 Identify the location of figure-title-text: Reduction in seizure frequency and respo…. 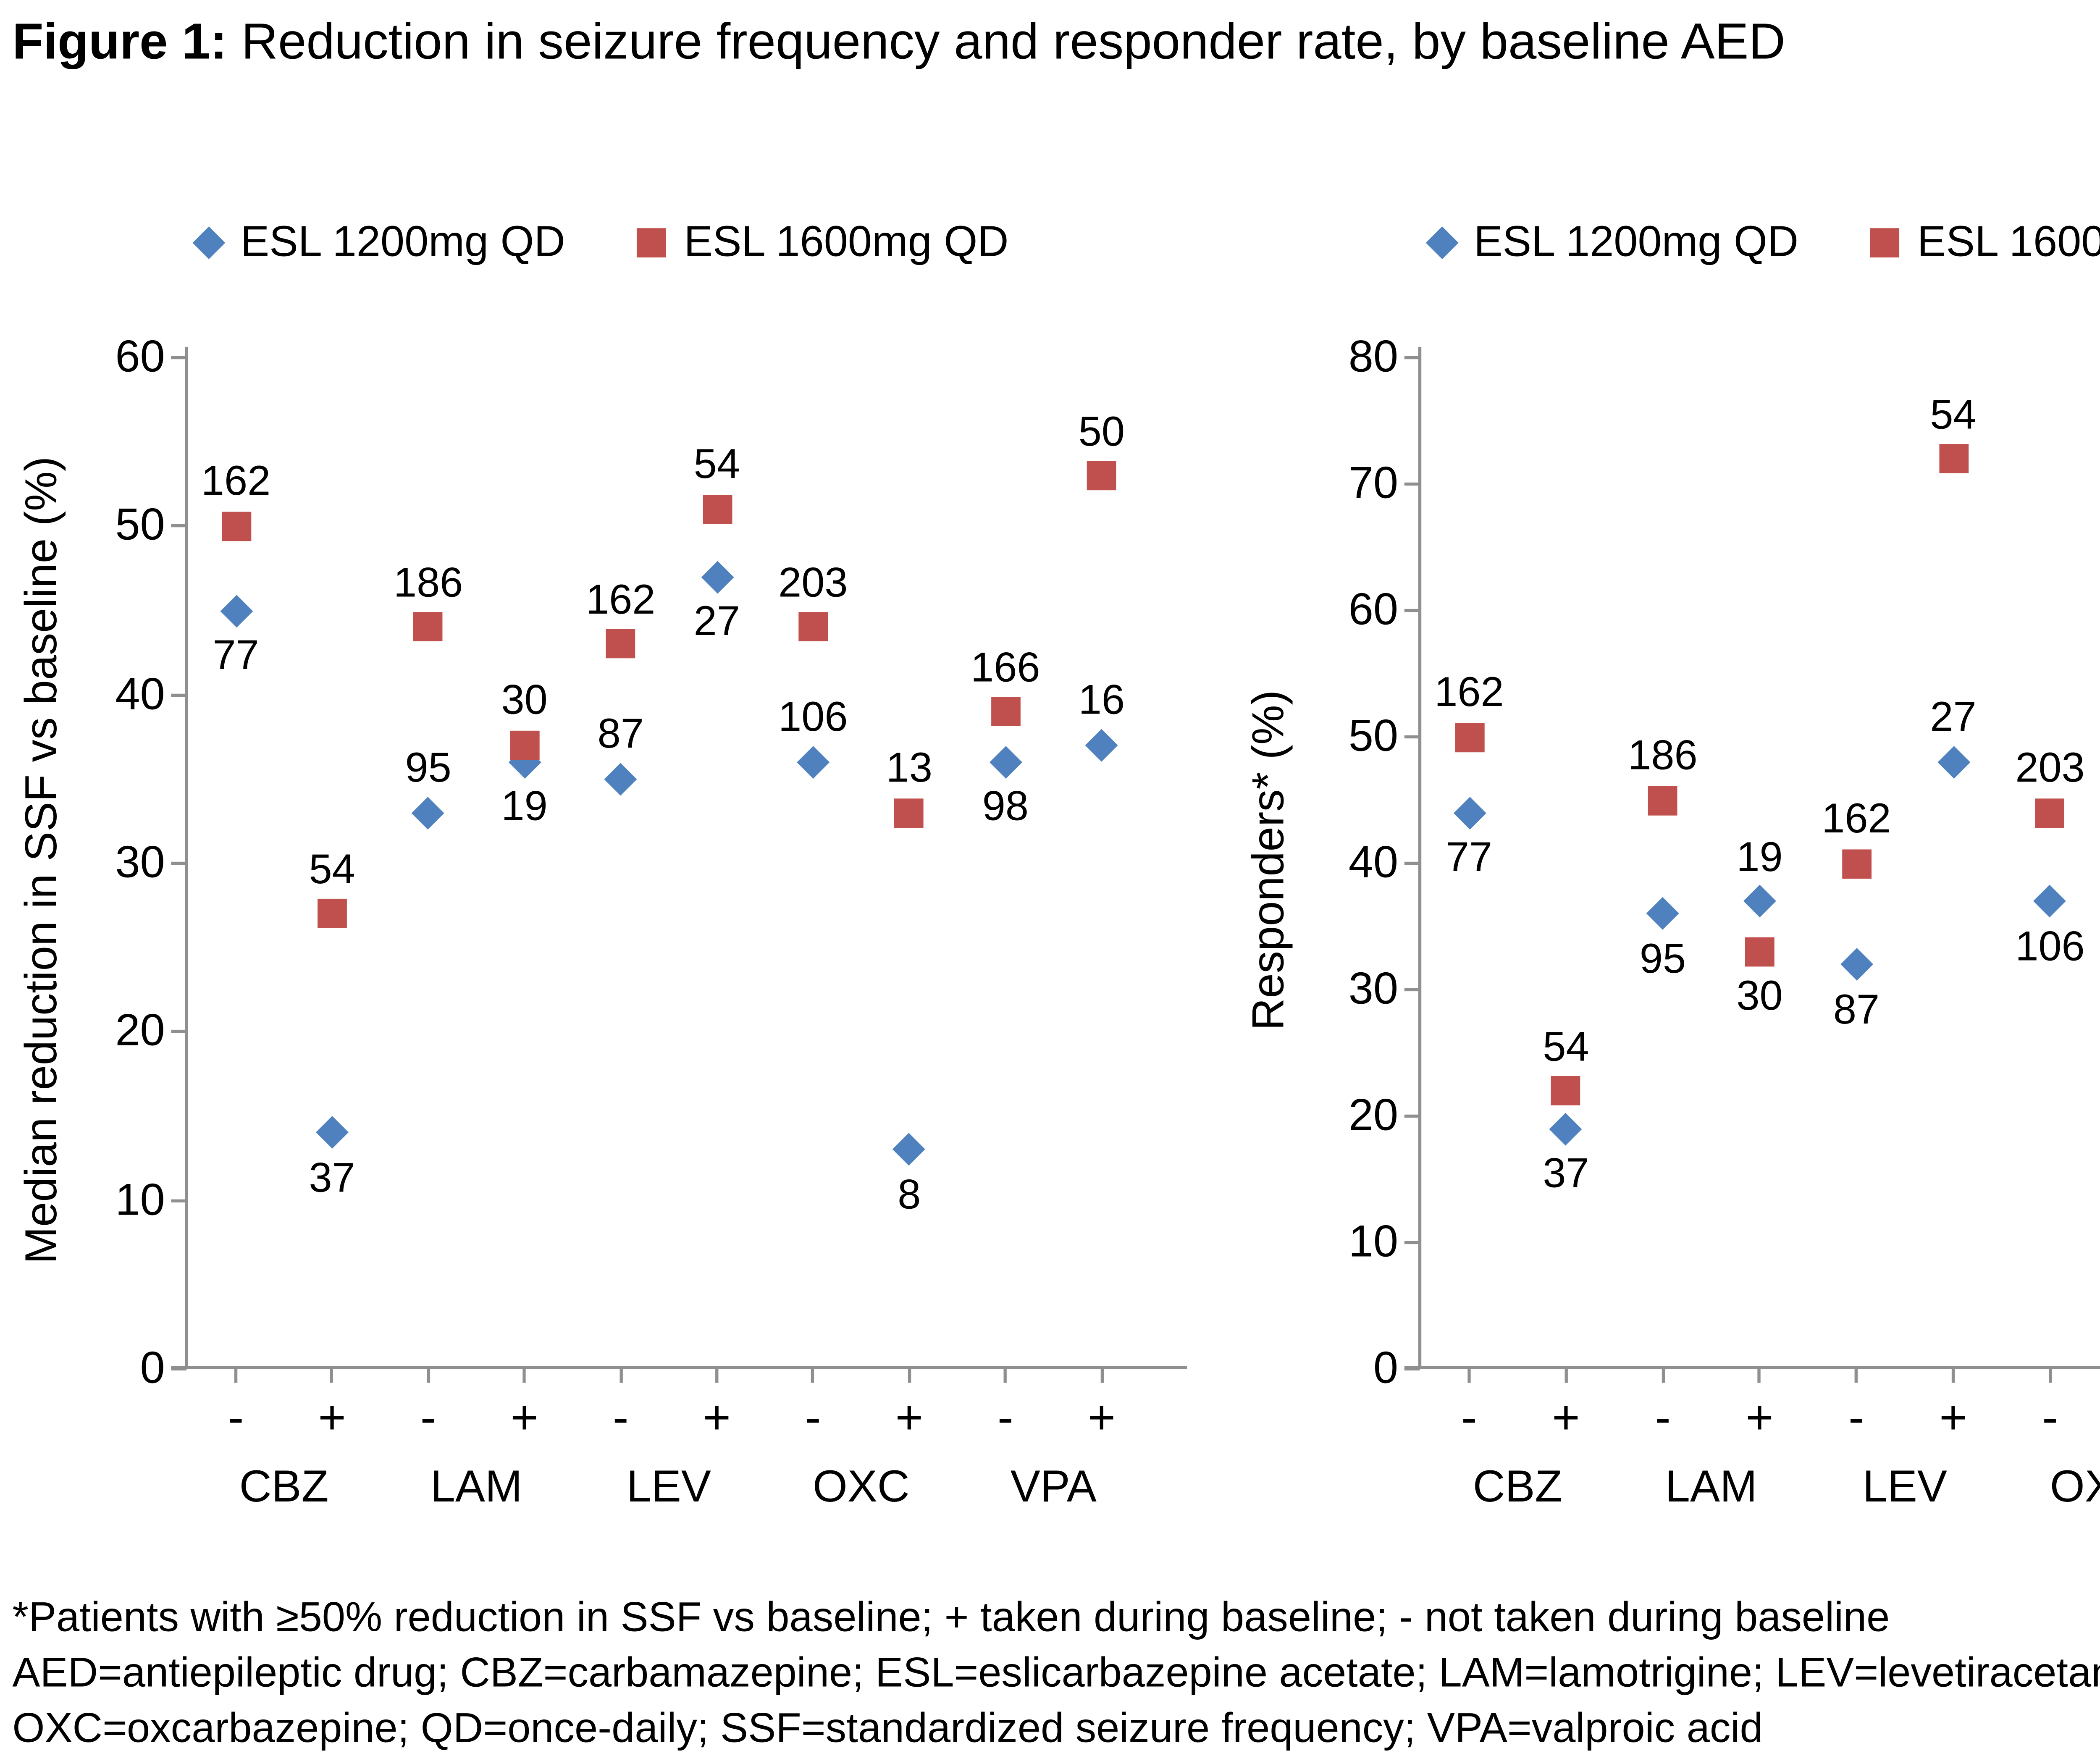
(1006, 41).